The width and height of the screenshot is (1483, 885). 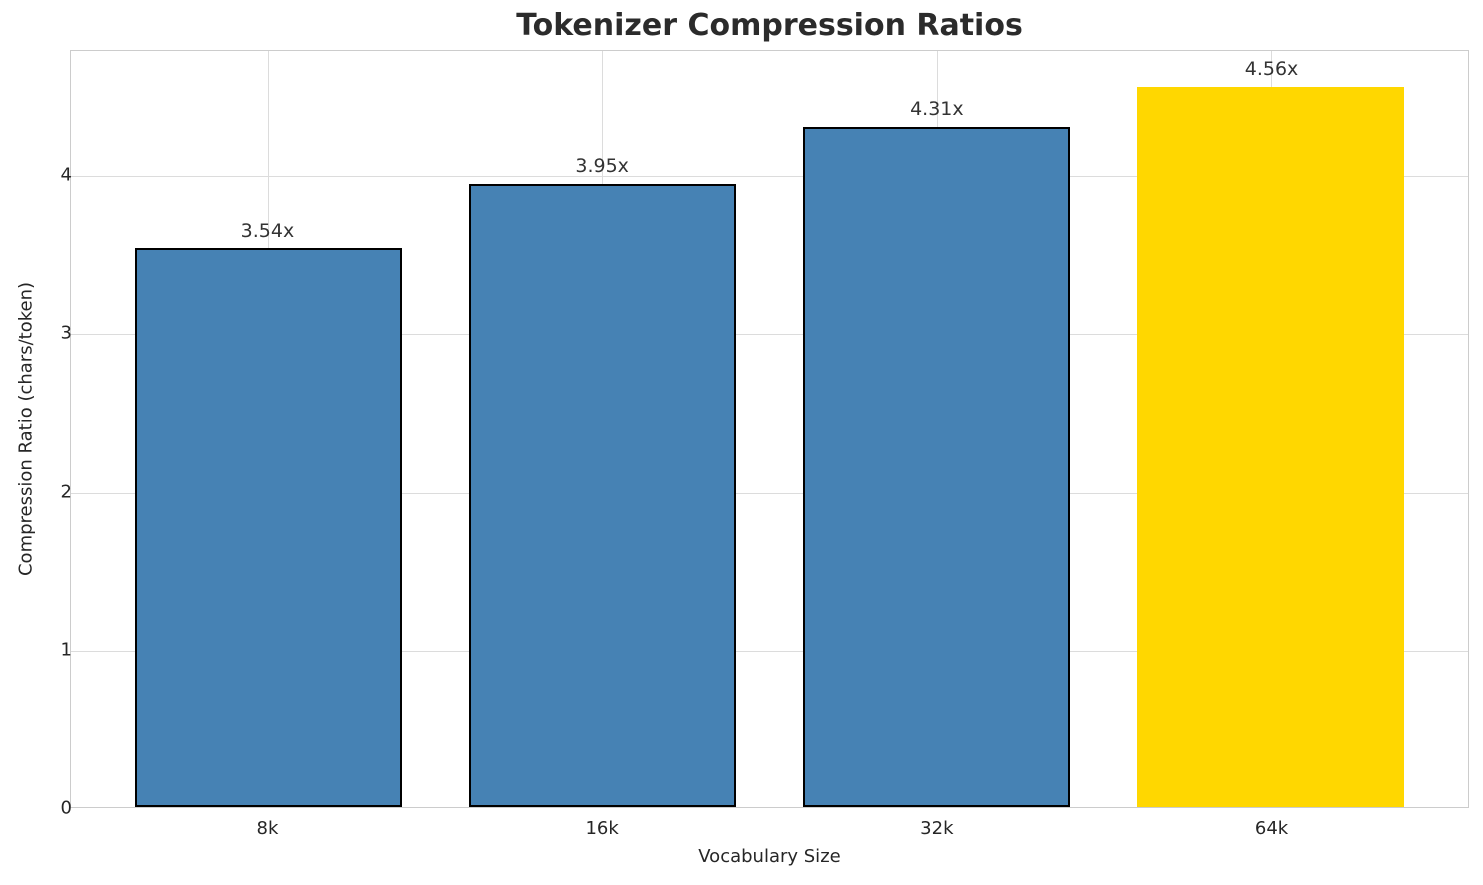 I want to click on bar-8k, so click(x=268, y=527).